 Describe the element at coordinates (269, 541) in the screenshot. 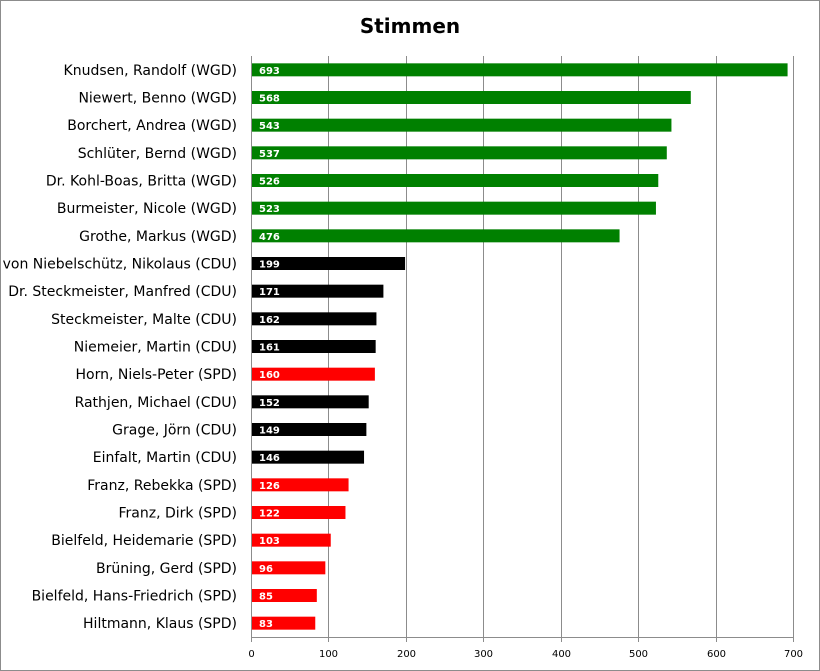

I see `data-label: 103` at that location.